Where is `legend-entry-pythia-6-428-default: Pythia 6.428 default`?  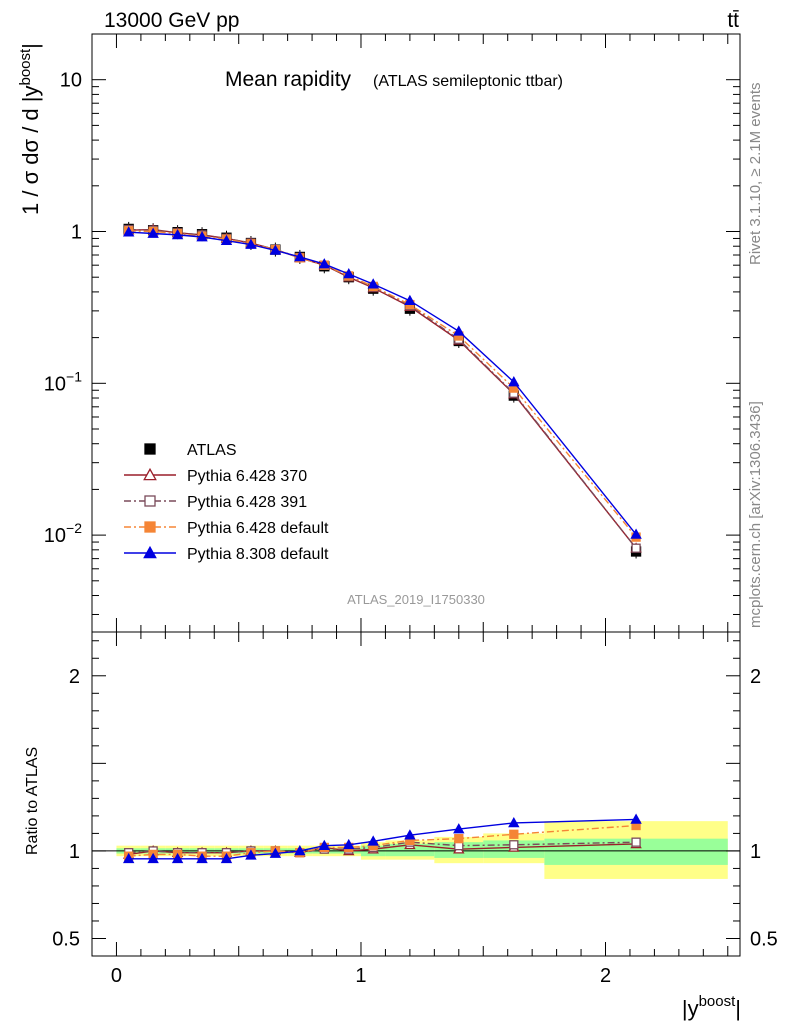 legend-entry-pythia-6-428-default: Pythia 6.428 default is located at coordinates (226, 528).